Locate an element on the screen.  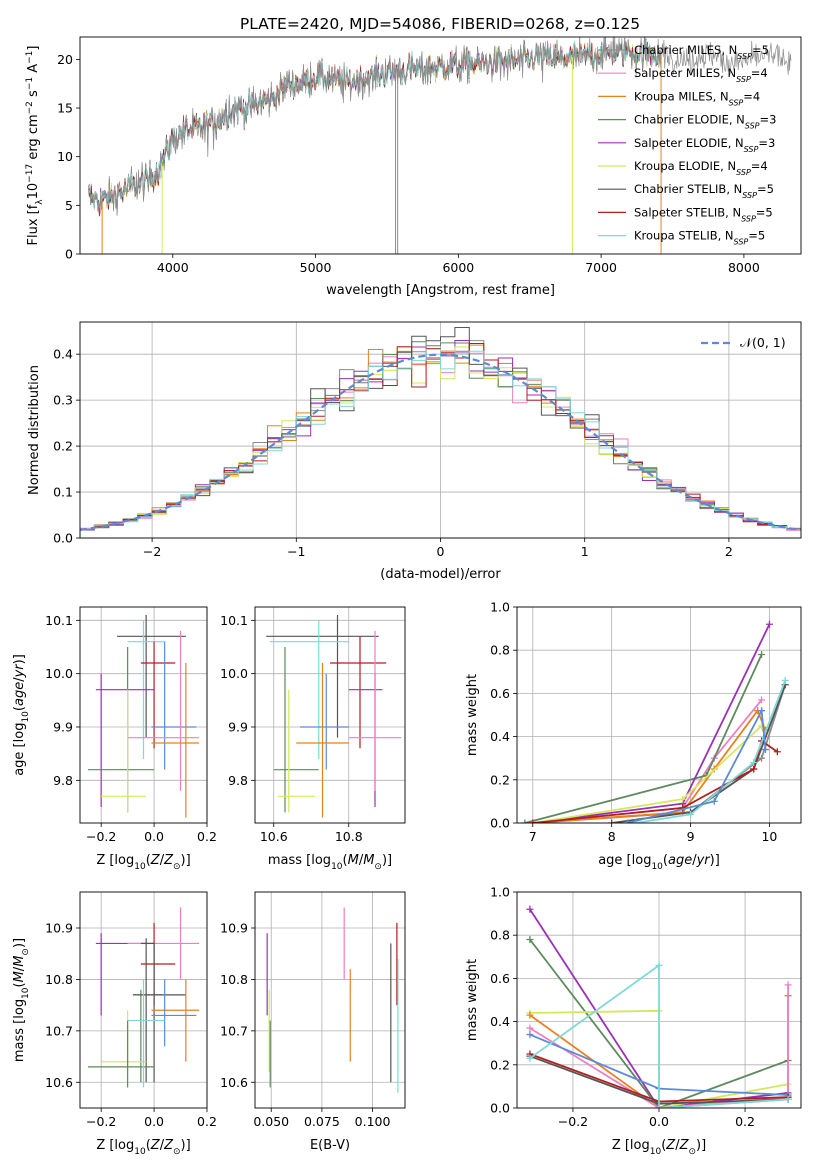
x-tick-label: 4000 is located at coordinates (173, 267).